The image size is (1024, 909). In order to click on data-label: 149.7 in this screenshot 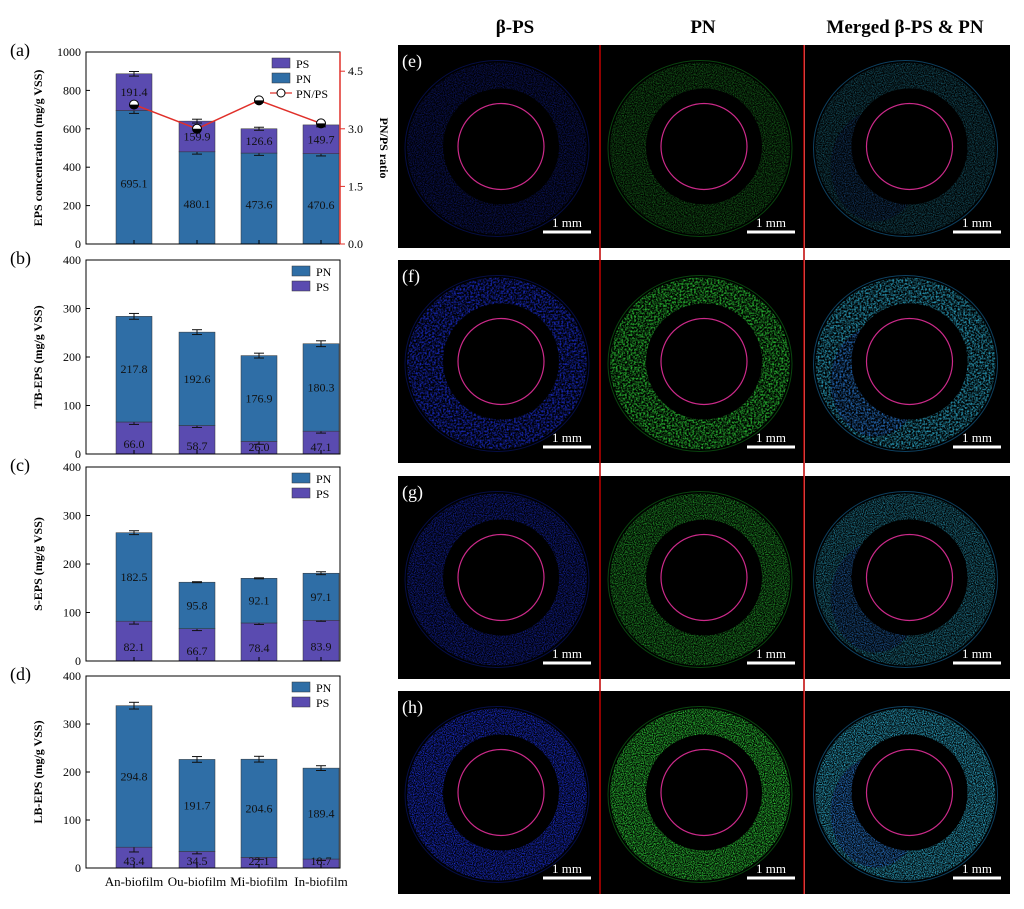, I will do `click(321, 139)`.